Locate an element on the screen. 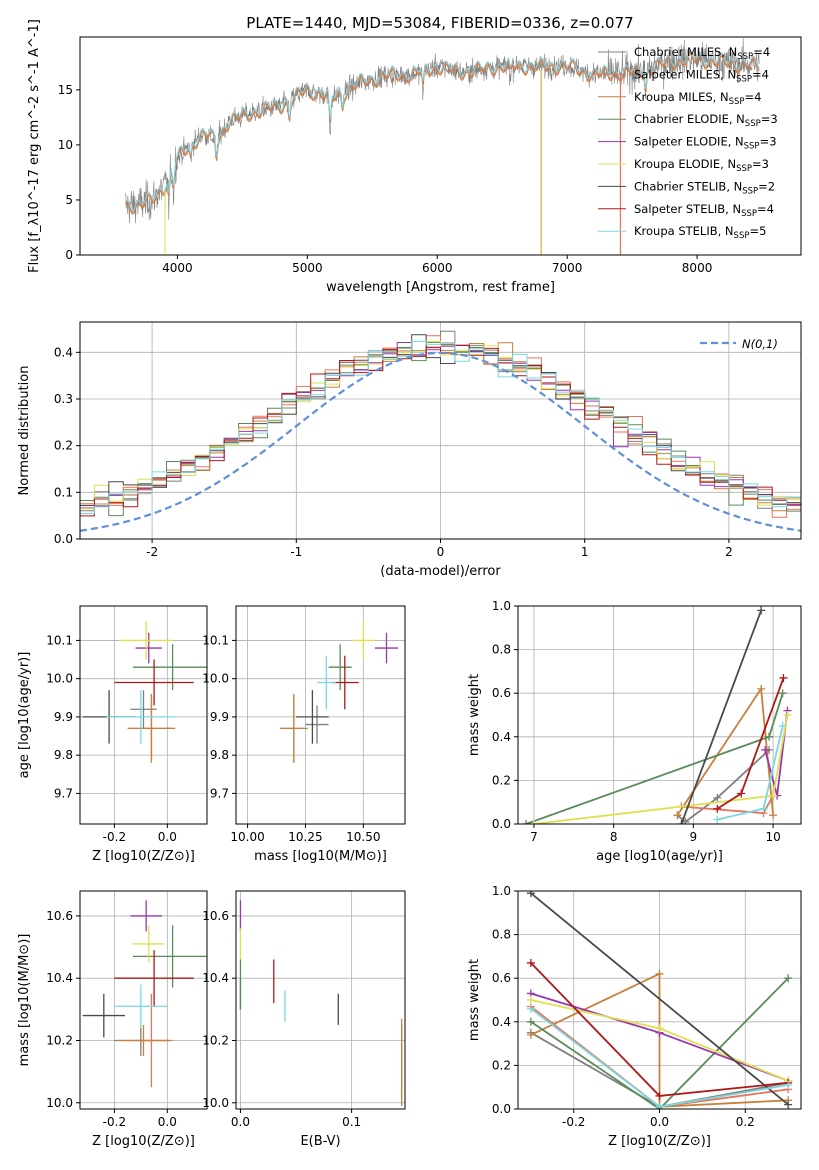 This screenshot has height=1170, width=819. legend-nssp-value: =5 is located at coordinates (757, 231).